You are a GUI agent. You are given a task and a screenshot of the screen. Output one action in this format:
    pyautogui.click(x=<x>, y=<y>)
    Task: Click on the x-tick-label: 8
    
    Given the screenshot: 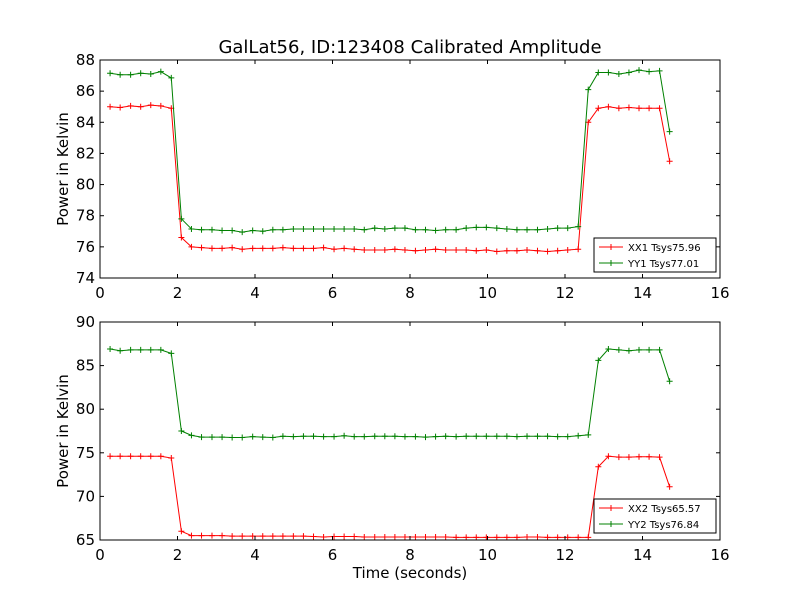 What is the action you would take?
    pyautogui.click(x=410, y=293)
    